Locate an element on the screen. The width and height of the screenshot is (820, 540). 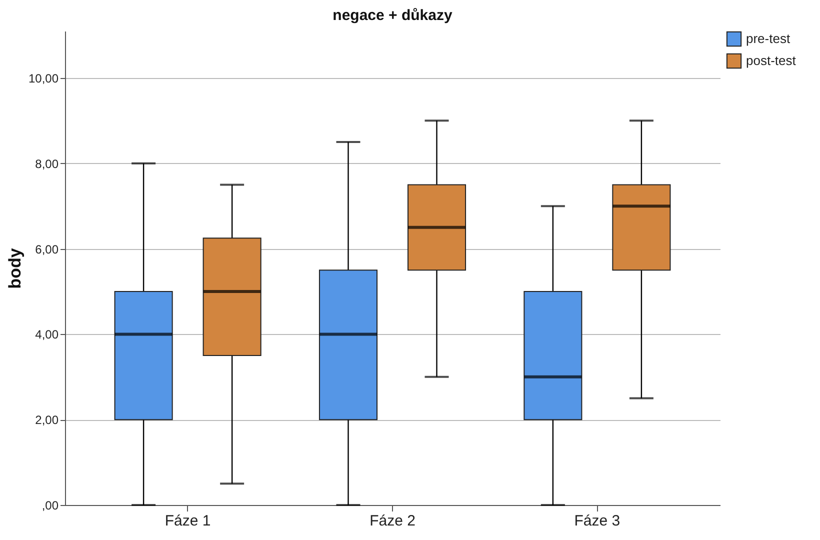
y-tick-label: 2,00 is located at coordinates (47, 420).